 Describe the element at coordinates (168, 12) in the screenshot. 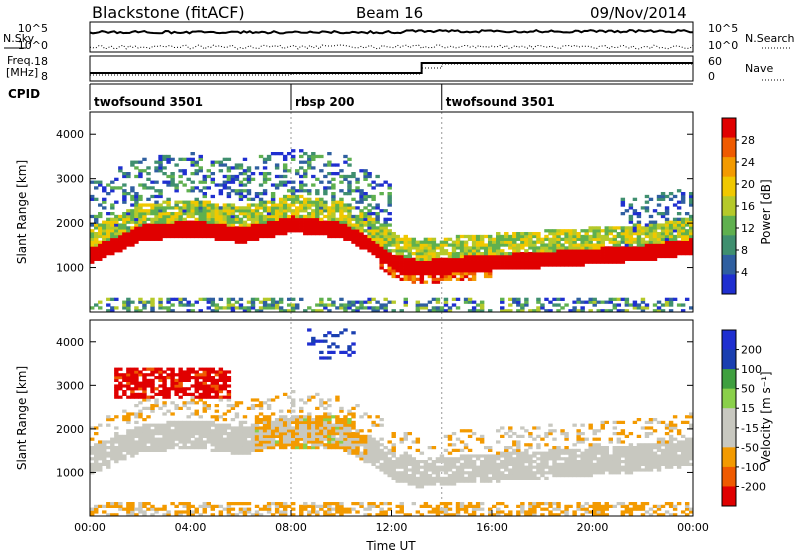

I see `station-title: Blackstone (fitACF)` at that location.